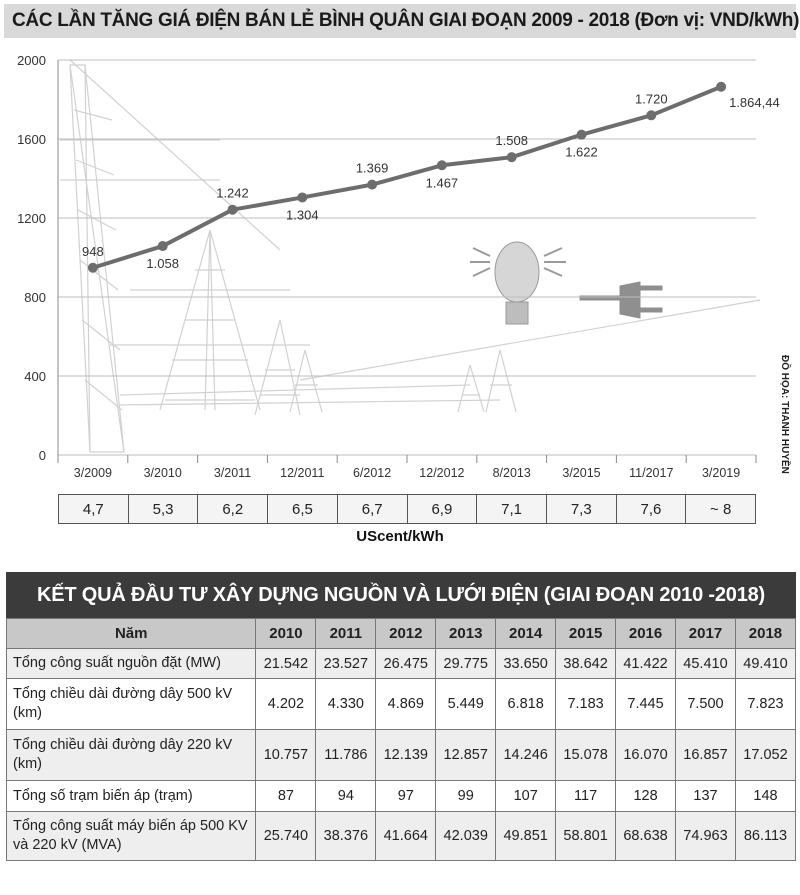  I want to click on x-tick-label: 12/2012, so click(441, 473).